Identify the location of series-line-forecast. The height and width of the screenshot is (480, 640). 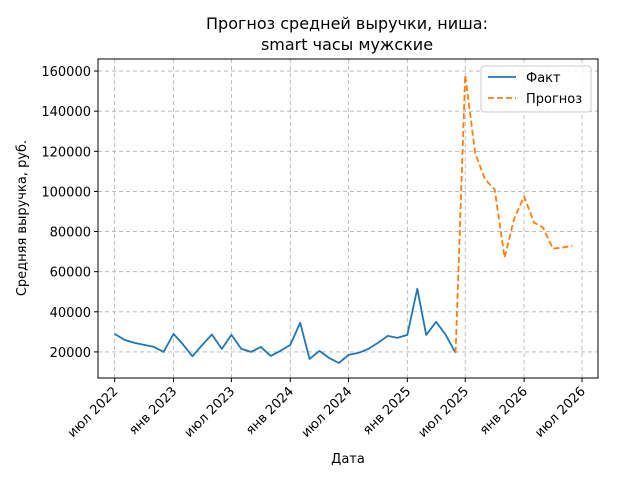
(513, 213).